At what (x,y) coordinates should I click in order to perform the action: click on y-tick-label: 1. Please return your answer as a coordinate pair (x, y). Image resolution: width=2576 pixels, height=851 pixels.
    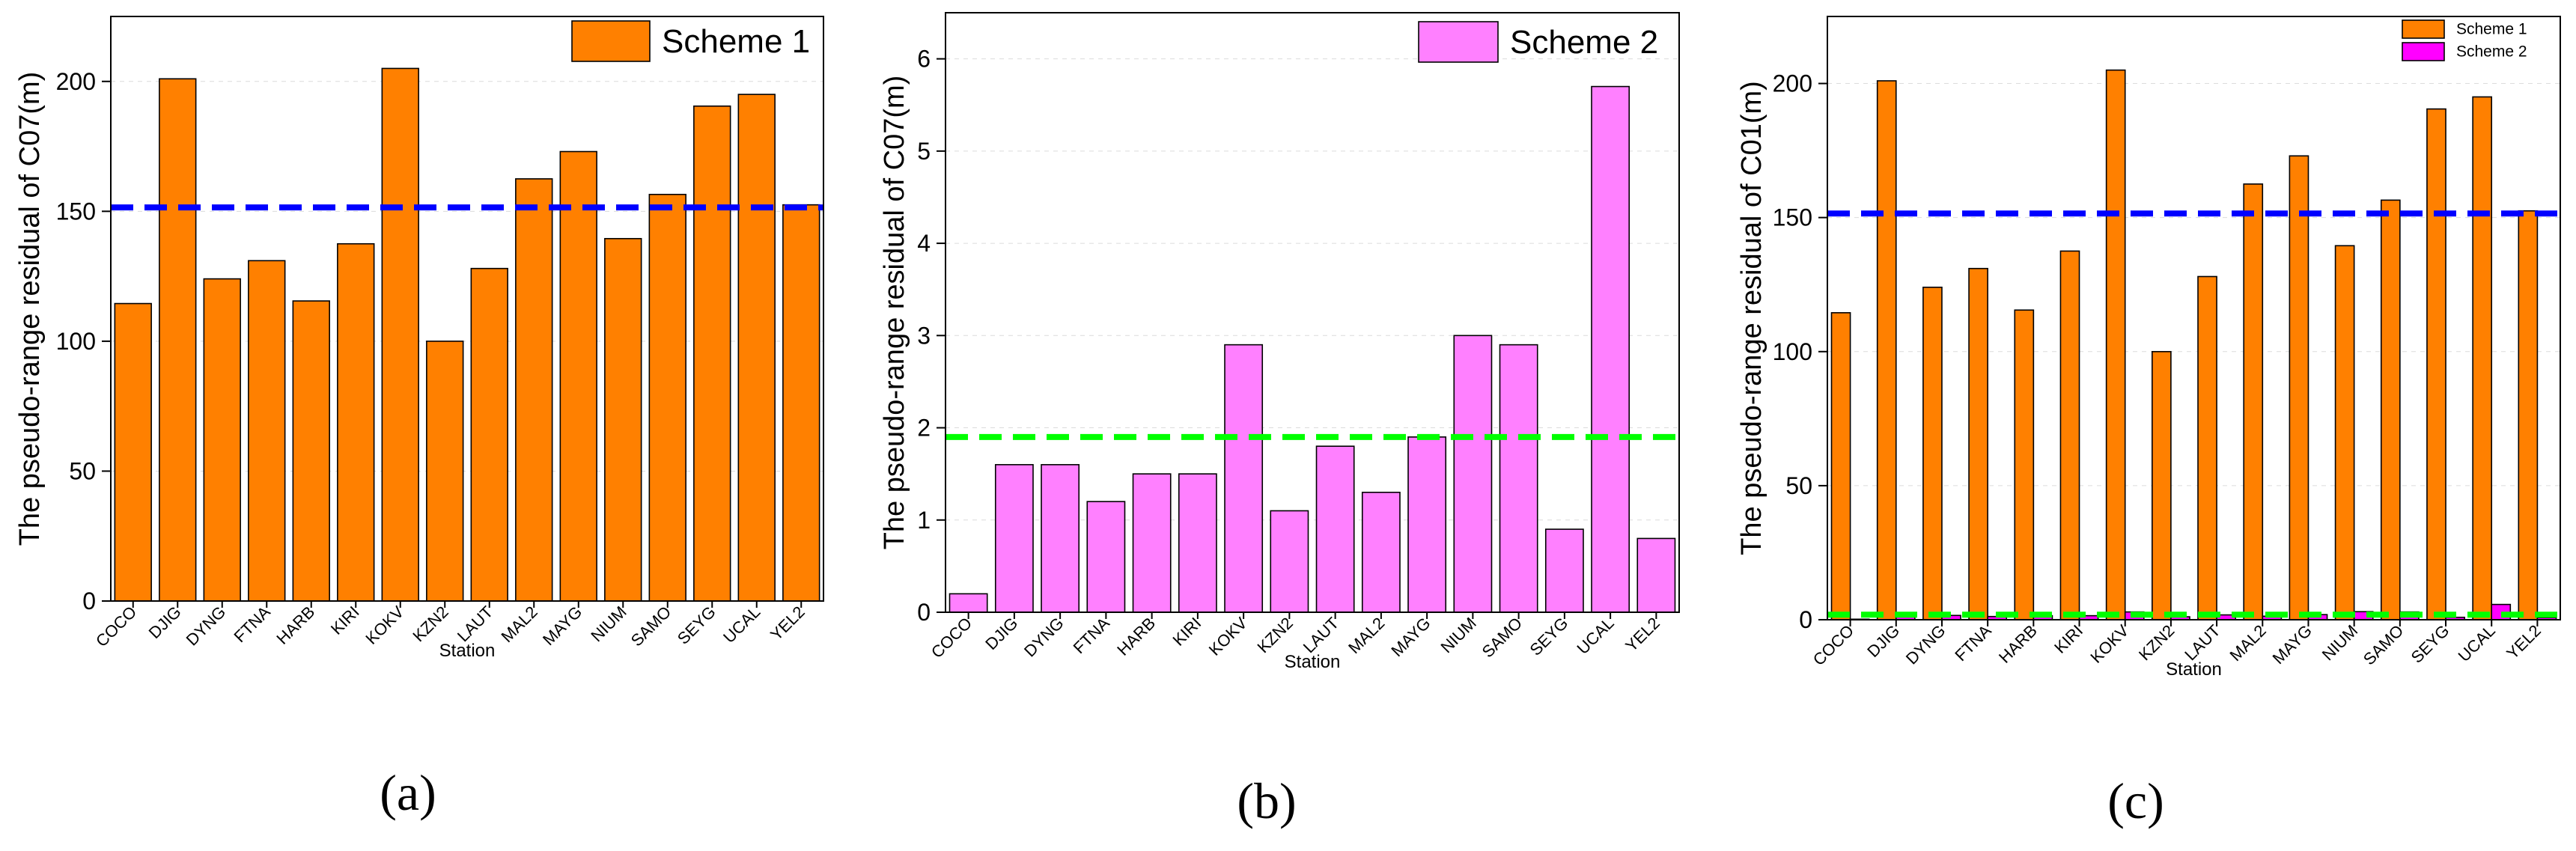
    Looking at the image, I should click on (924, 520).